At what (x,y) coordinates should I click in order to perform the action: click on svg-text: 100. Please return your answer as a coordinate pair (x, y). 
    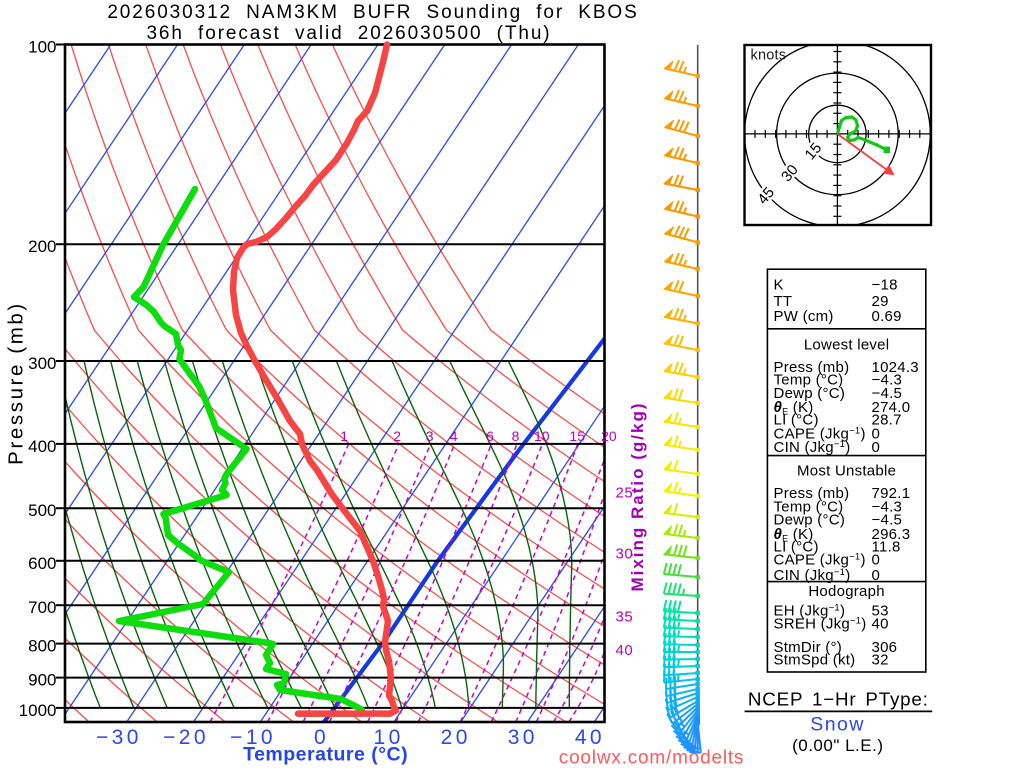
    Looking at the image, I should click on (42, 47).